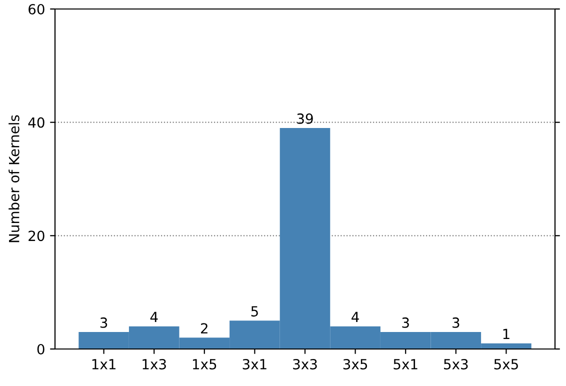  What do you see at coordinates (254, 364) in the screenshot?
I see `x-tick-label: 3x1` at bounding box center [254, 364].